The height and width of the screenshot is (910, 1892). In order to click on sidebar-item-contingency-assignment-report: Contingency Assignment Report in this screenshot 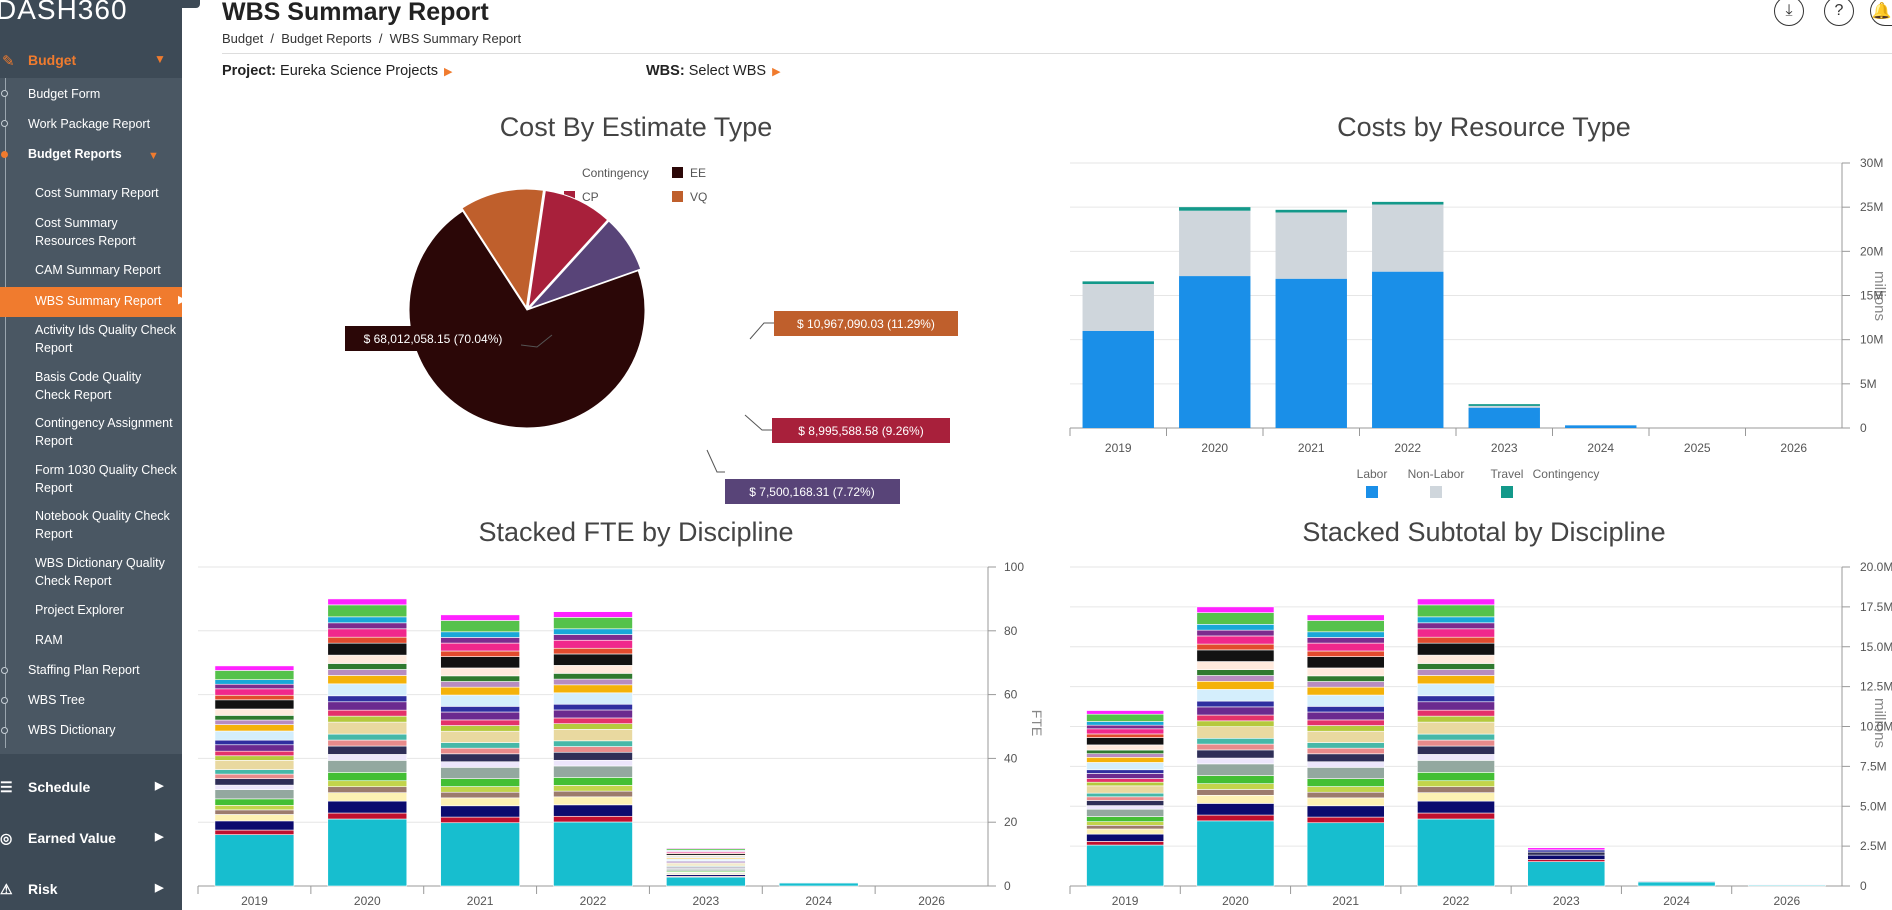, I will do `click(104, 432)`.